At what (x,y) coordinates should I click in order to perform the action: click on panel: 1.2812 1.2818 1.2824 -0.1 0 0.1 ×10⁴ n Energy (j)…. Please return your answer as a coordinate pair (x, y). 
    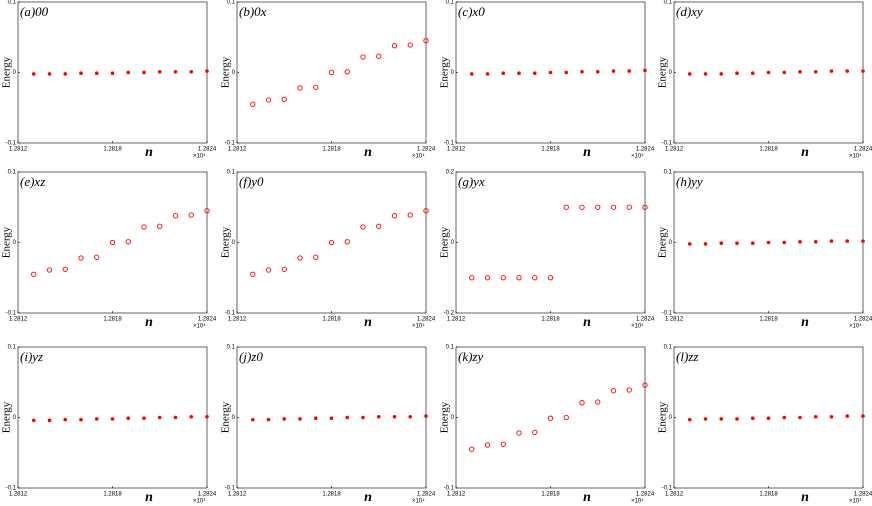
    Looking at the image, I should click on (328, 425).